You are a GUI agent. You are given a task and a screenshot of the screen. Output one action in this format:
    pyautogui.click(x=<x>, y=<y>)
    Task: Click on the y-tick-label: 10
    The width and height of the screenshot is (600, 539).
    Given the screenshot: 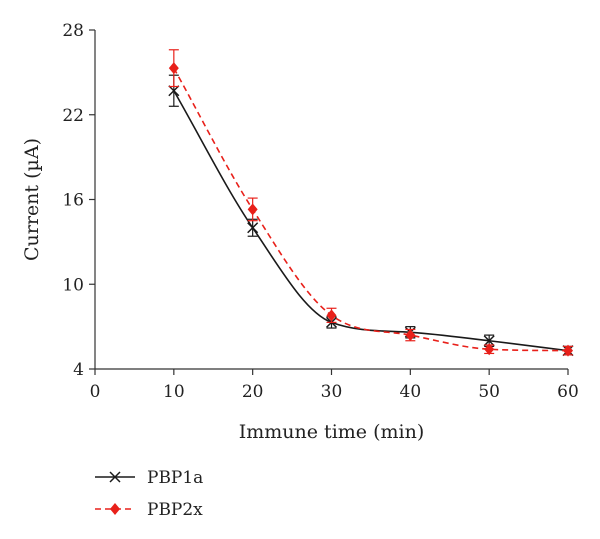 What is the action you would take?
    pyautogui.click(x=73, y=285)
    